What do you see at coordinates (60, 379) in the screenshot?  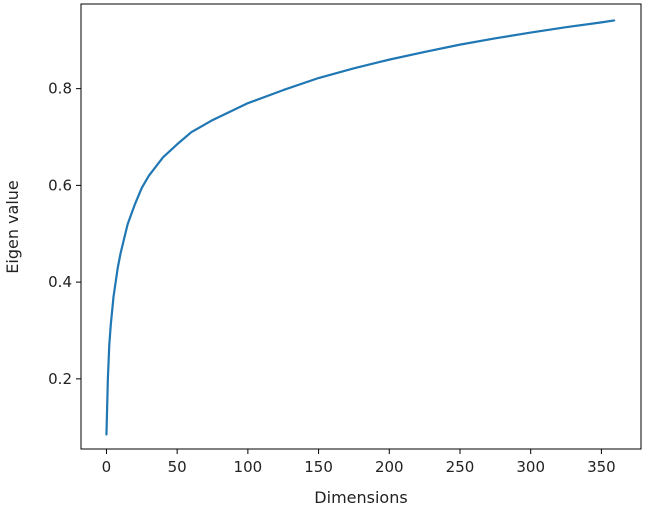 I see `y-tick-label: 0.2` at bounding box center [60, 379].